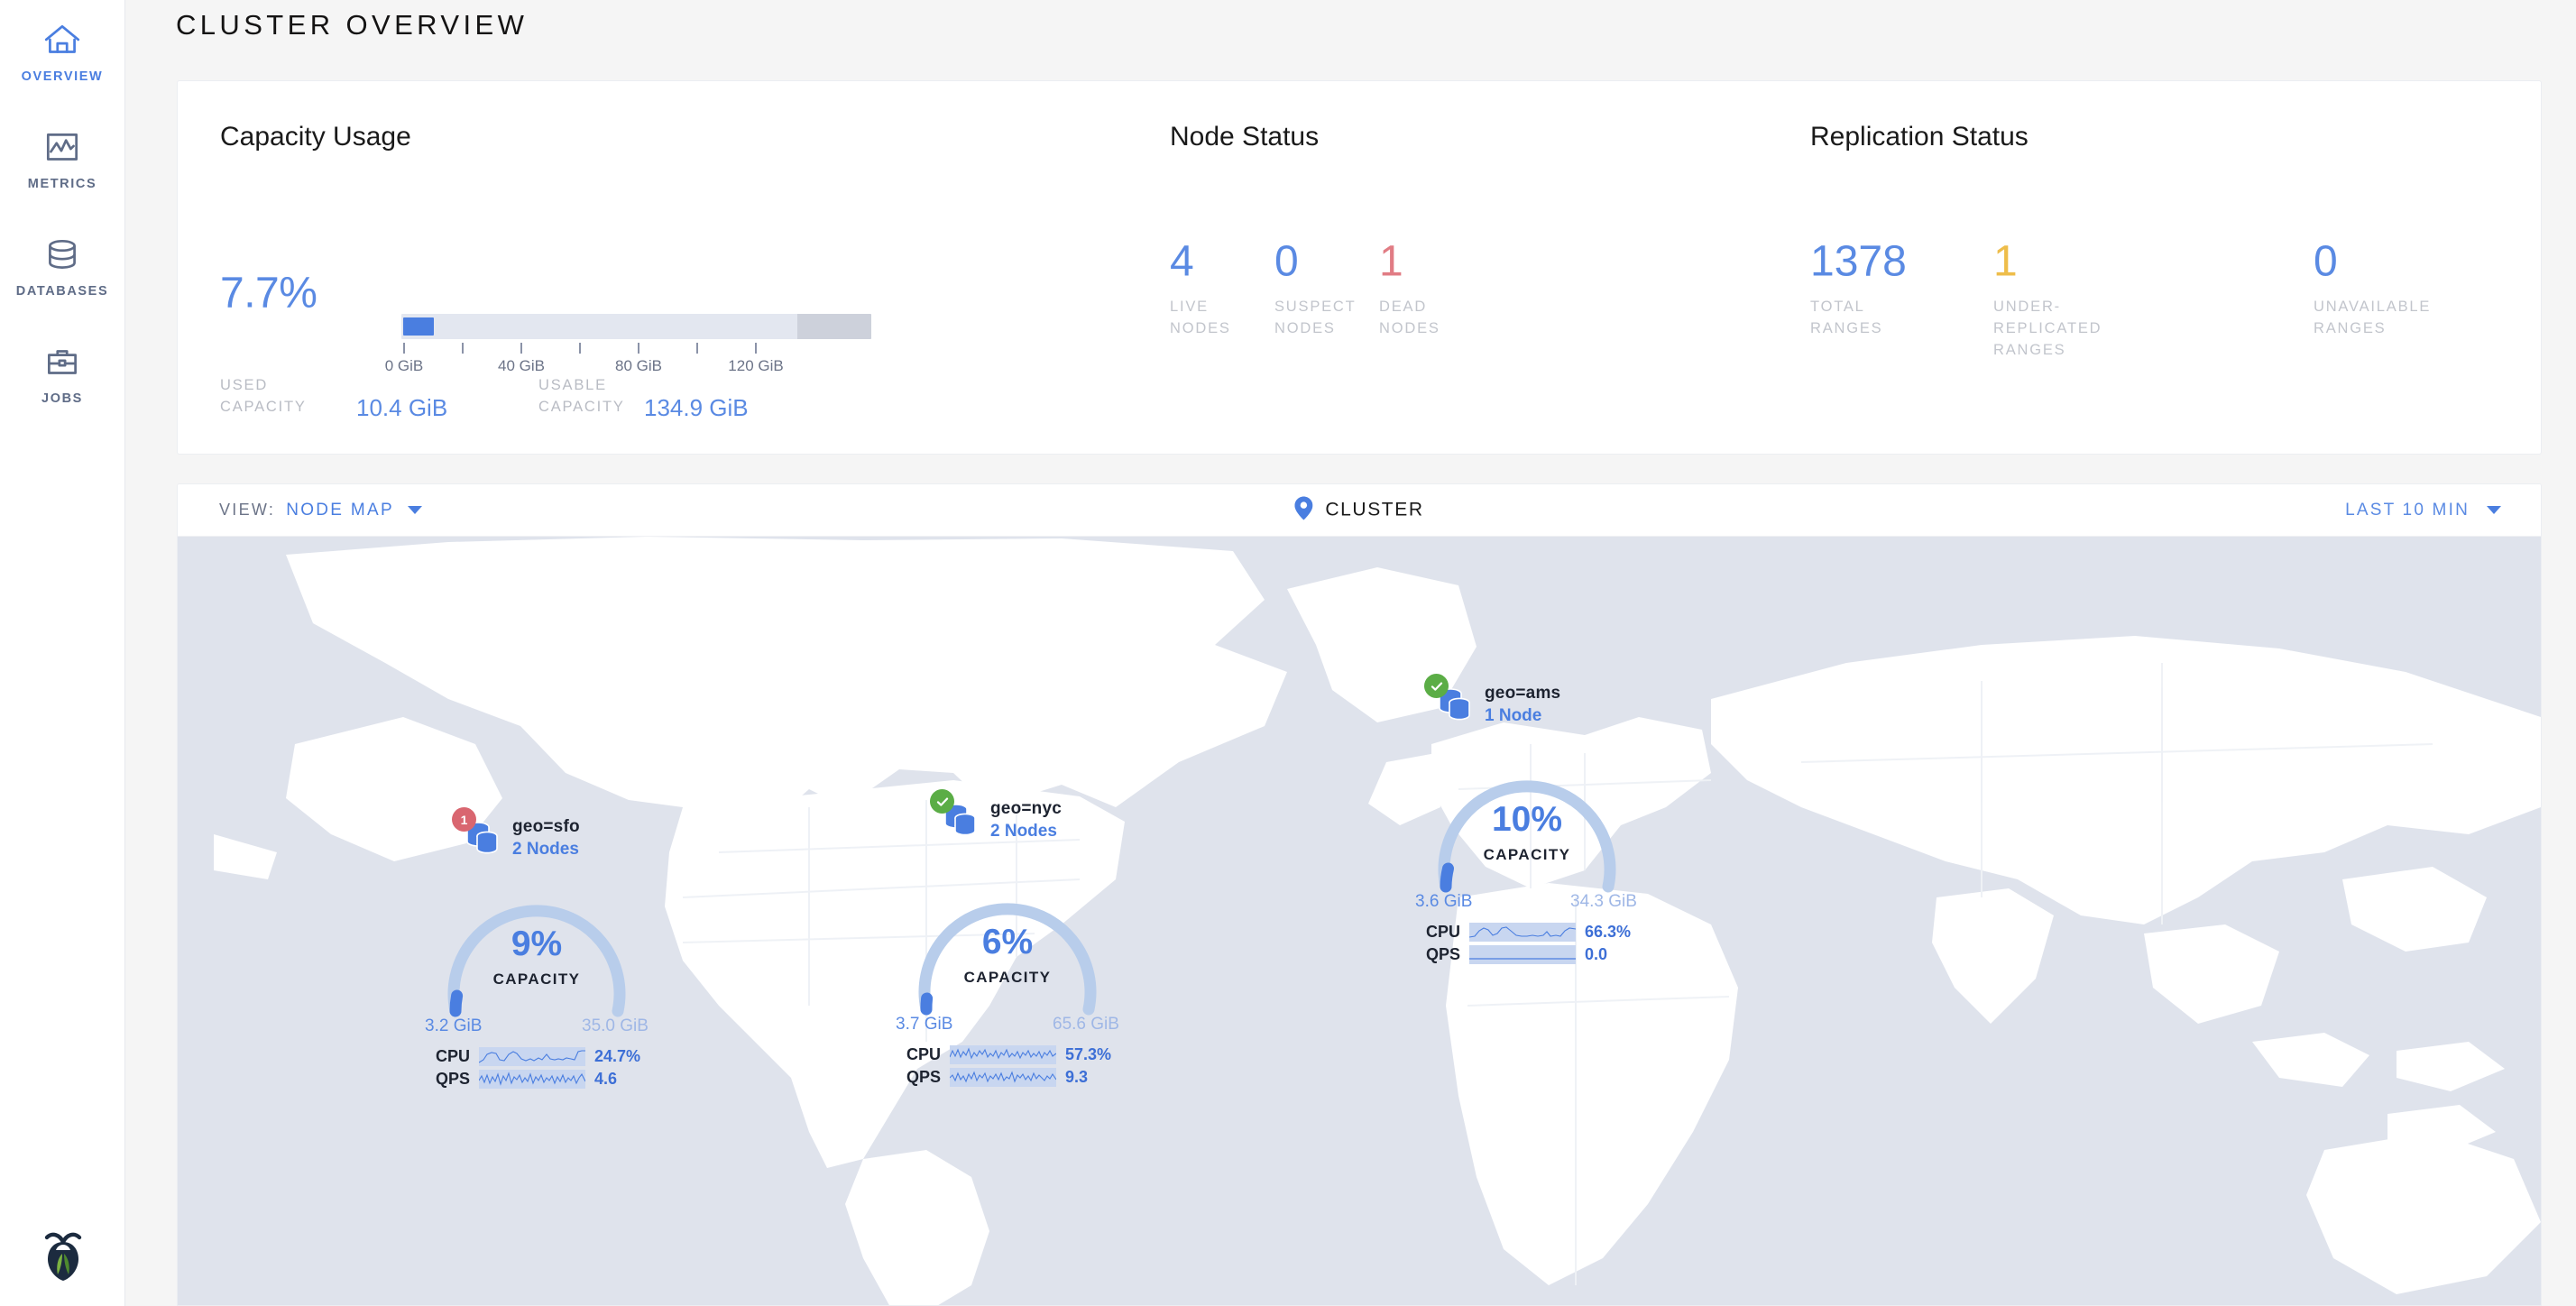  I want to click on view-selector: VIEW: NODE MAP, so click(320, 510).